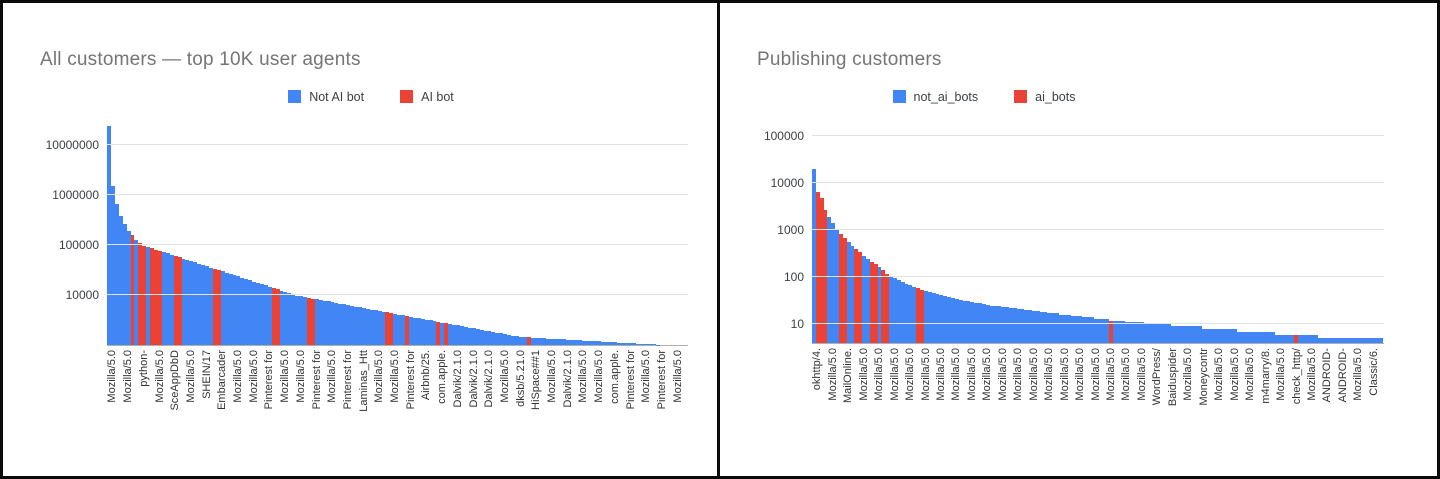  I want to click on x-axis-tick-label: m4marry/8., so click(1265, 376).